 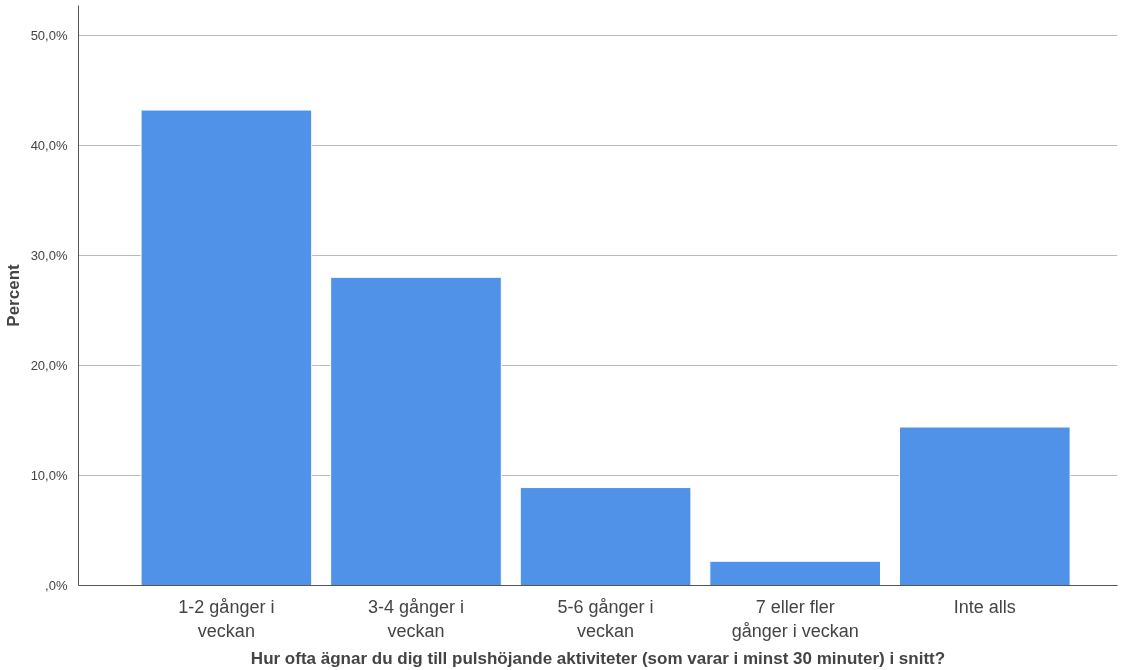 I want to click on y-tick-label: ,0%, so click(x=56, y=585).